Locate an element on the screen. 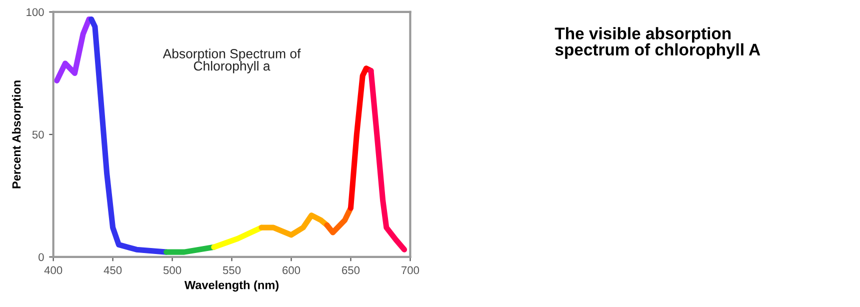 This screenshot has height=307, width=860. y-tick-label: 100 is located at coordinates (35, 12).